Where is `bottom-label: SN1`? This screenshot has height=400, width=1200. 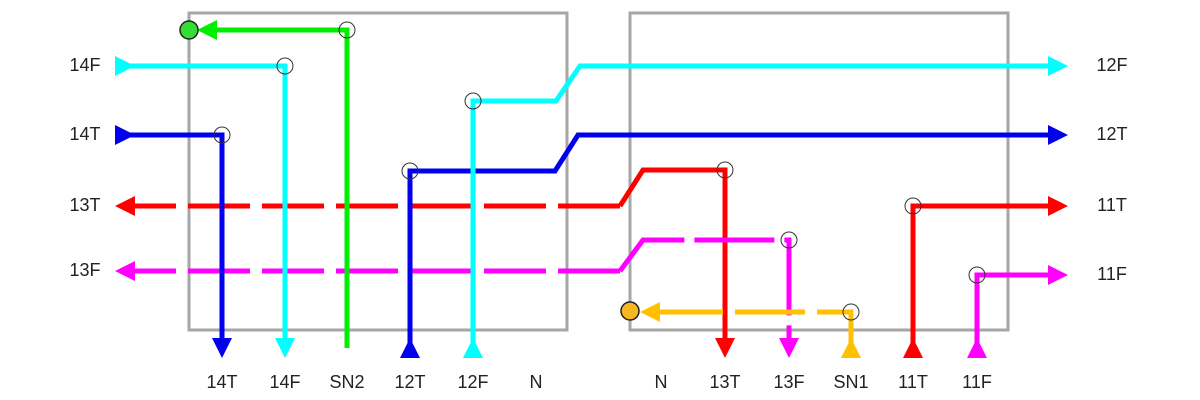
bottom-label: SN1 is located at coordinates (850, 382).